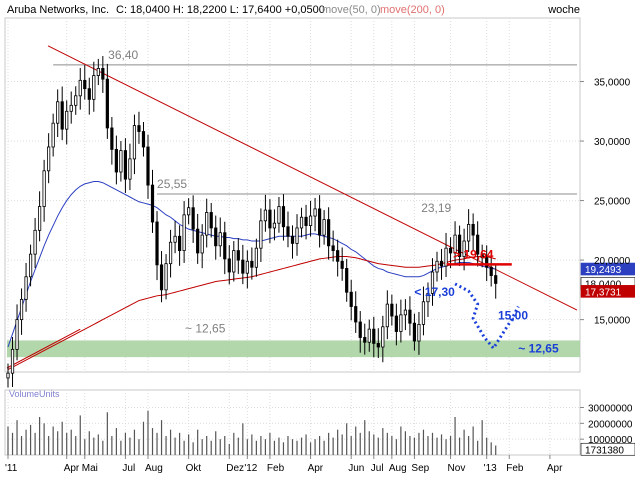 This screenshot has width=635, height=477. What do you see at coordinates (603, 284) in the screenshot?
I see `last-value-label: 18,0400` at bounding box center [603, 284].